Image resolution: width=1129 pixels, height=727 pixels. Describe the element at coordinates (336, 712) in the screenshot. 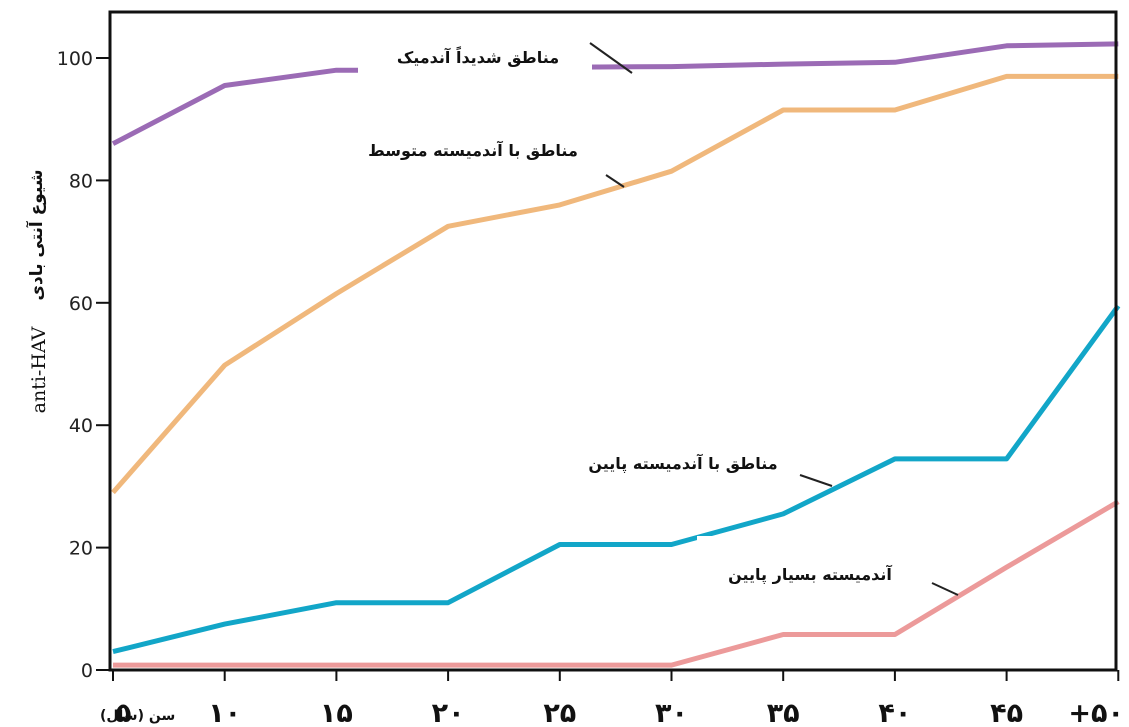

I see `x-tick-label: ۱۵` at that location.